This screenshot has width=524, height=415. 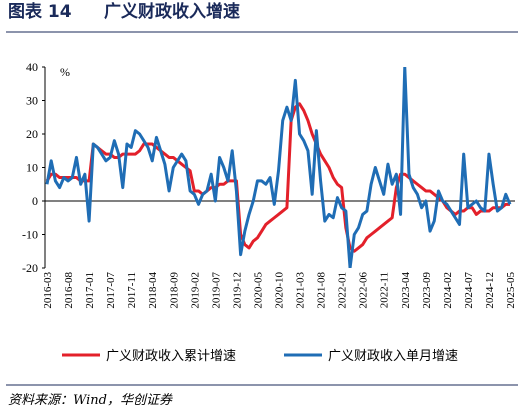 I want to click on x-tick-label: 2025-05, so click(x=511, y=290).